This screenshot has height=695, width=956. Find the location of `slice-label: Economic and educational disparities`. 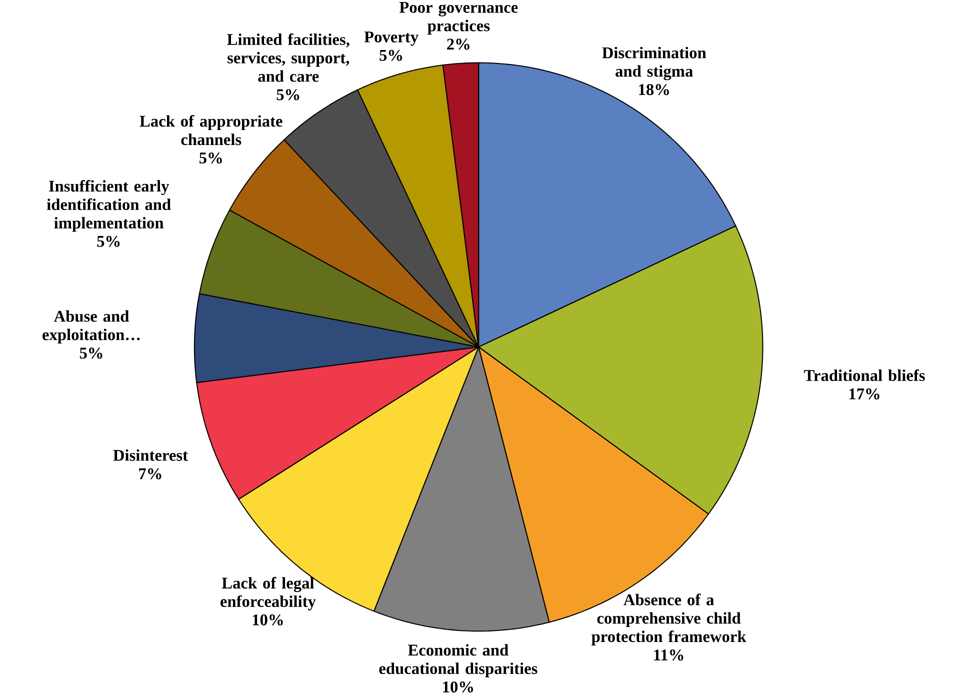

slice-label: Economic and educational disparities is located at coordinates (458, 661).